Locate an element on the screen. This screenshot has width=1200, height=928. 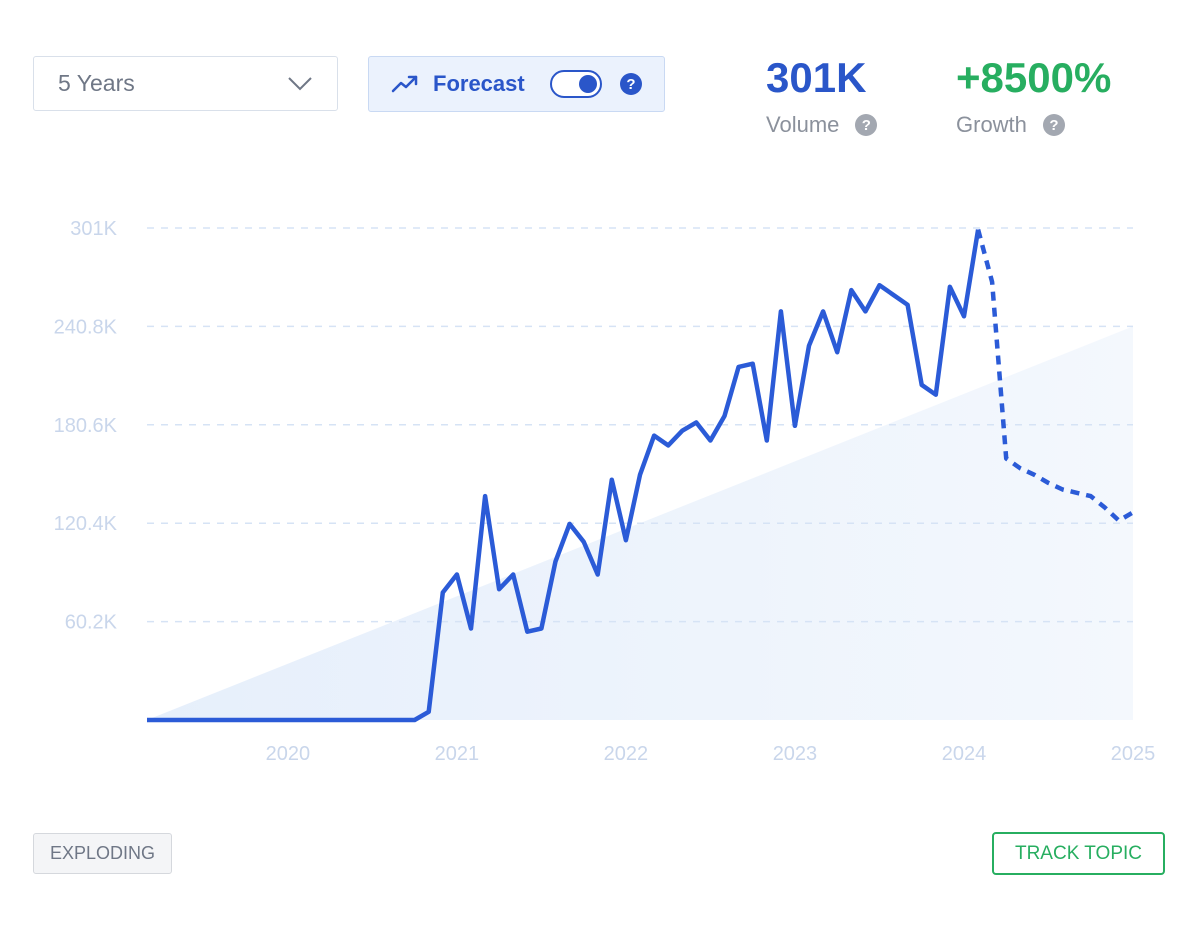
track-topic-button: TRACK TOPIC is located at coordinates (1078, 853).